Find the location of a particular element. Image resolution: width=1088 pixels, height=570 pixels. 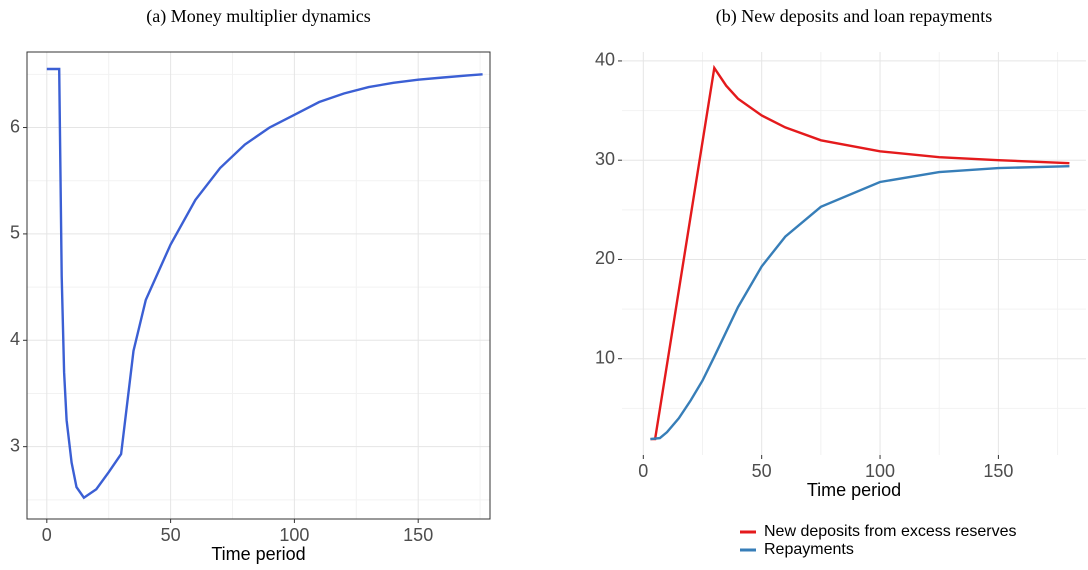

y-tick-label: 10 is located at coordinates (605, 357).